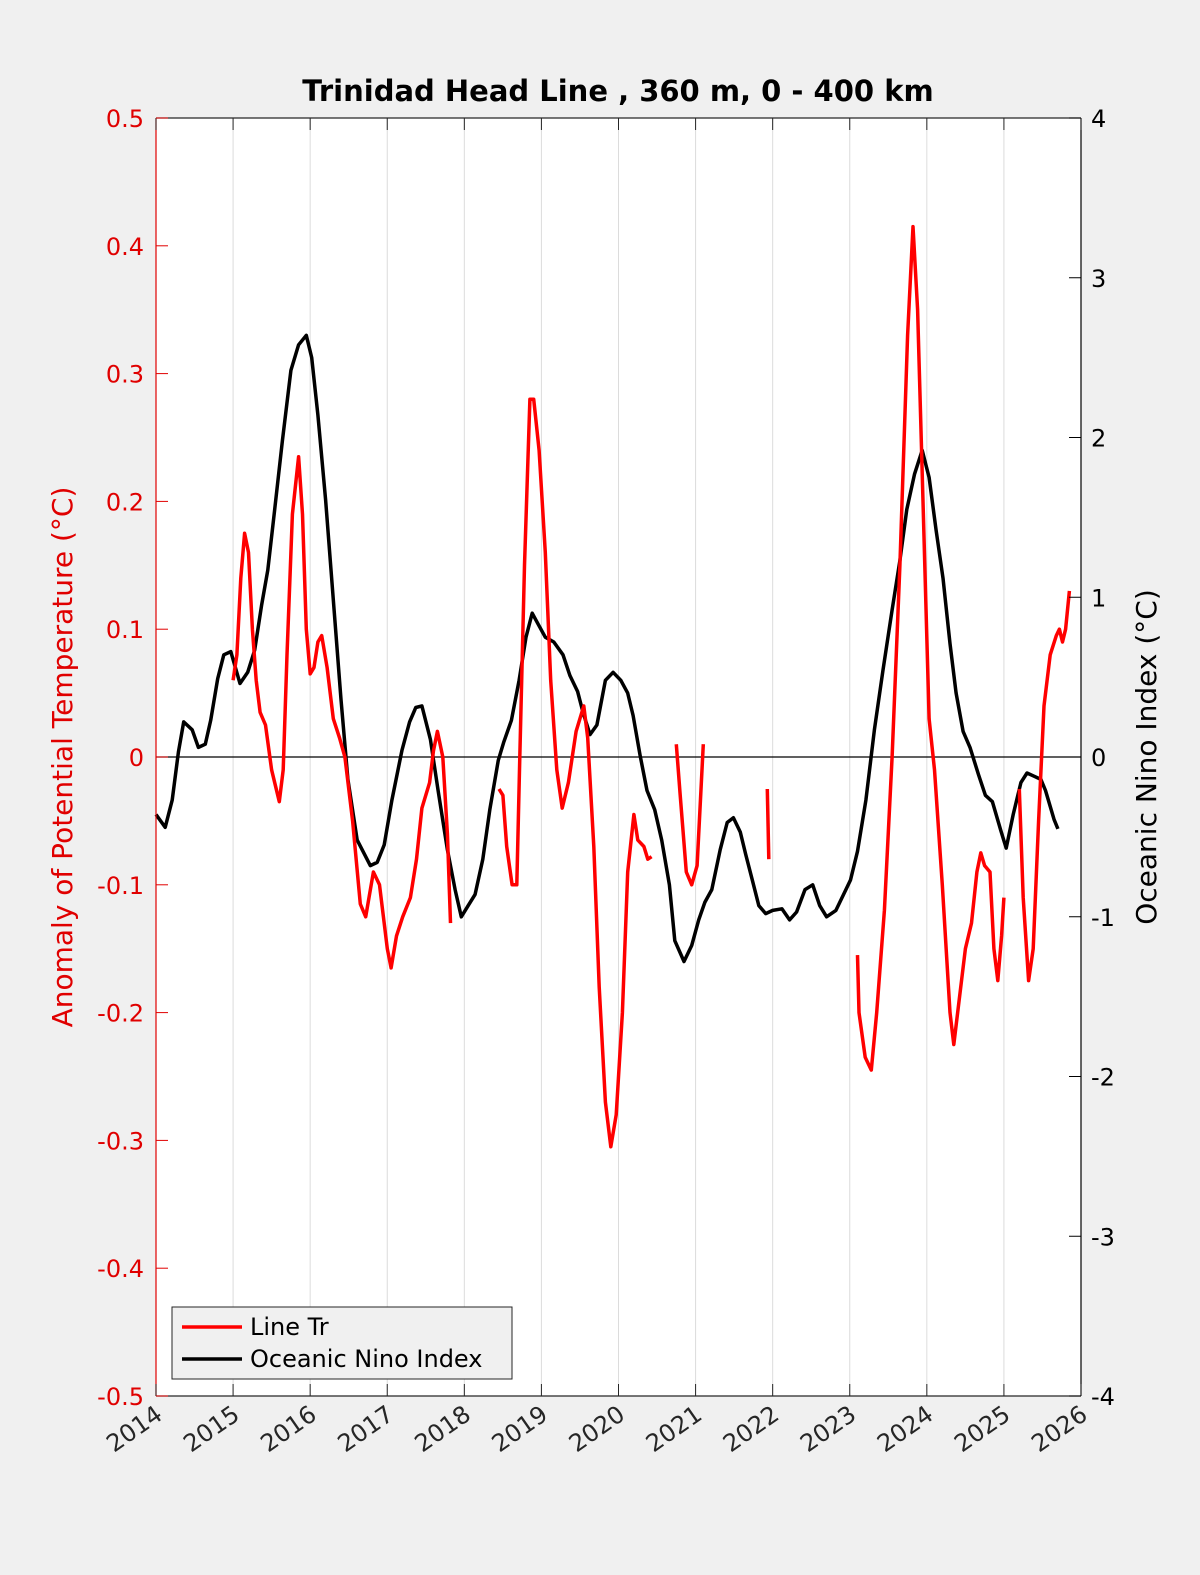  I want to click on left-y-tick-label: 0.5, so click(125, 119).